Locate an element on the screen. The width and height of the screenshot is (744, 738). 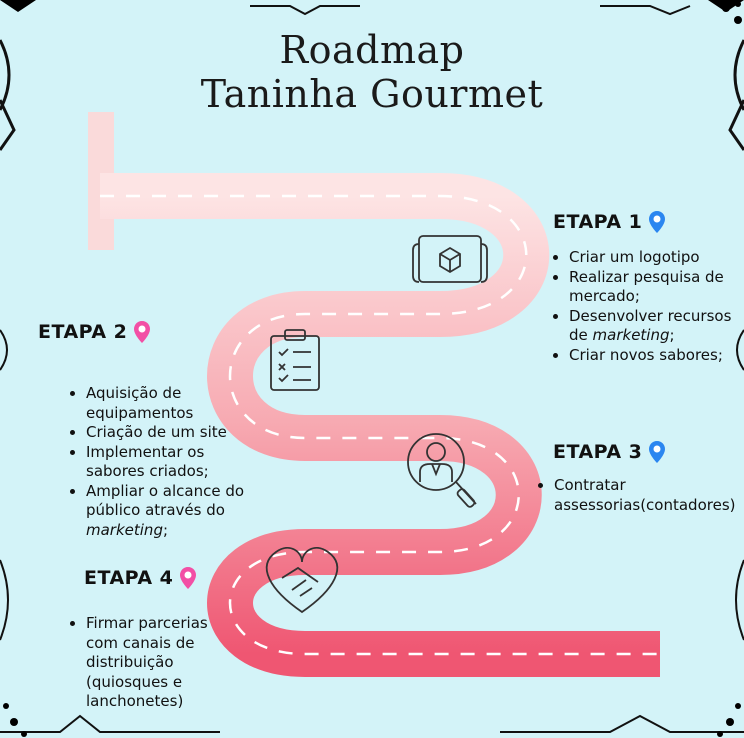
list-item: Criar novos sabores; is located at coordinates (656, 356).